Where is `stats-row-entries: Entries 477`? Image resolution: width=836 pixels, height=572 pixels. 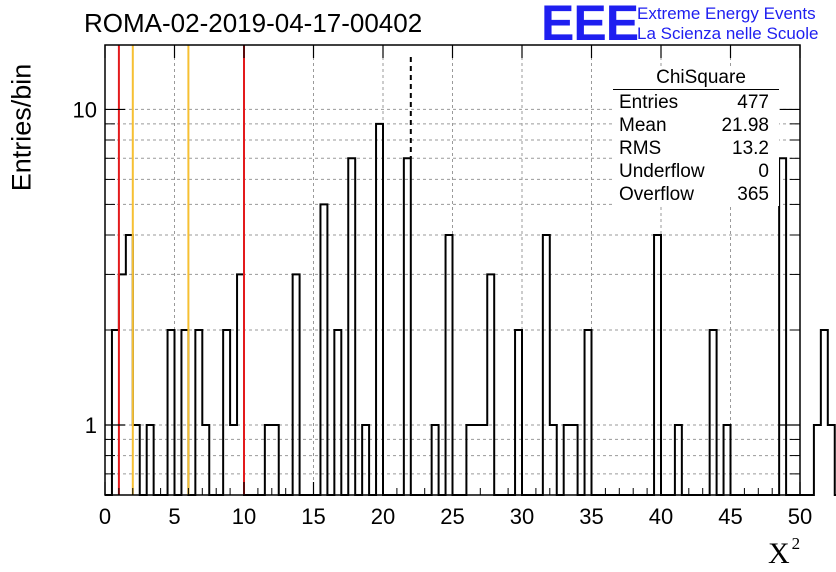 stats-row-entries: Entries 477 is located at coordinates (696, 102).